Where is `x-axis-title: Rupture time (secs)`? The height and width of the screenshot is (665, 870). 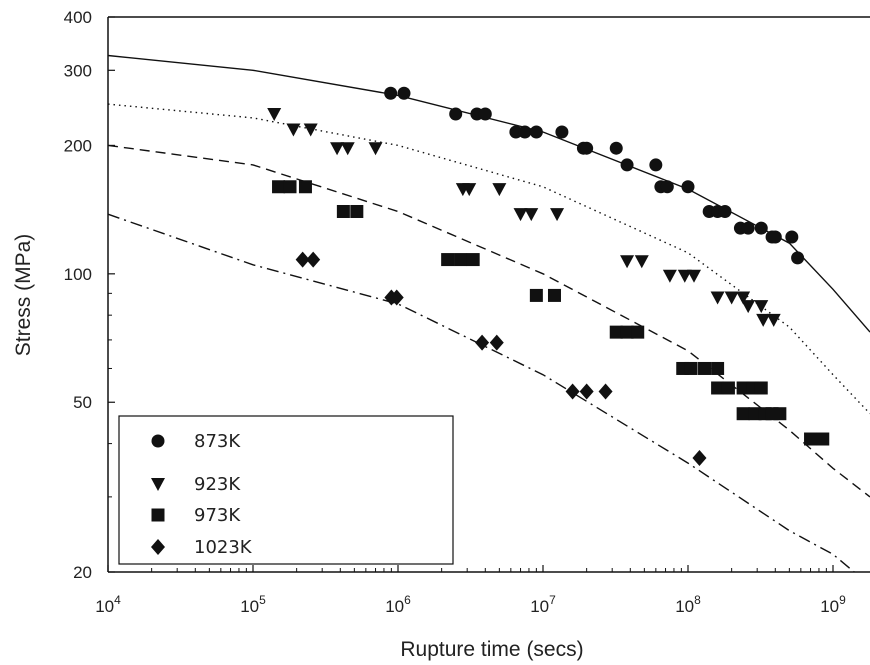 x-axis-title: Rupture time (secs) is located at coordinates (491, 649).